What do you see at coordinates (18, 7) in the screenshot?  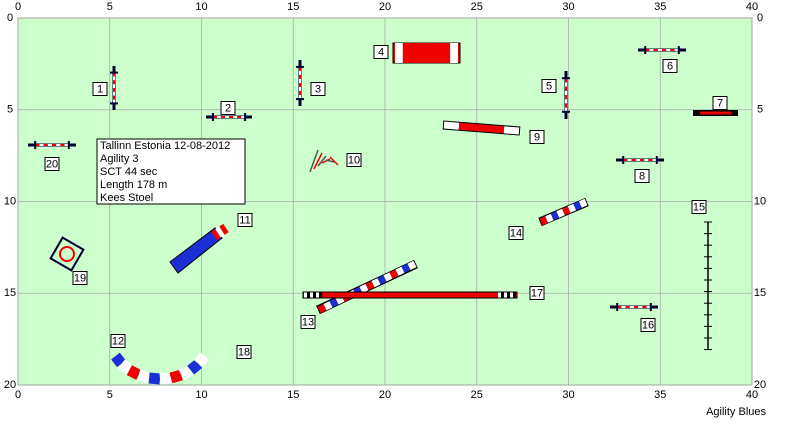 I see `x-tick-label: 0` at bounding box center [18, 7].